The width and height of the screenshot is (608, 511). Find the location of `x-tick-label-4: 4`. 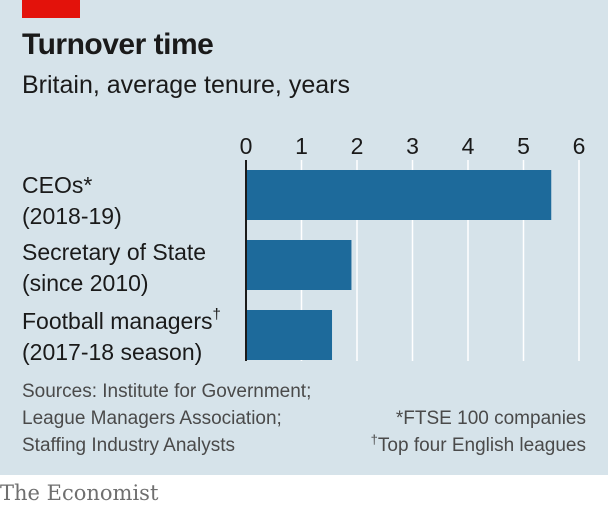

x-tick-label-4: 4 is located at coordinates (468, 146).